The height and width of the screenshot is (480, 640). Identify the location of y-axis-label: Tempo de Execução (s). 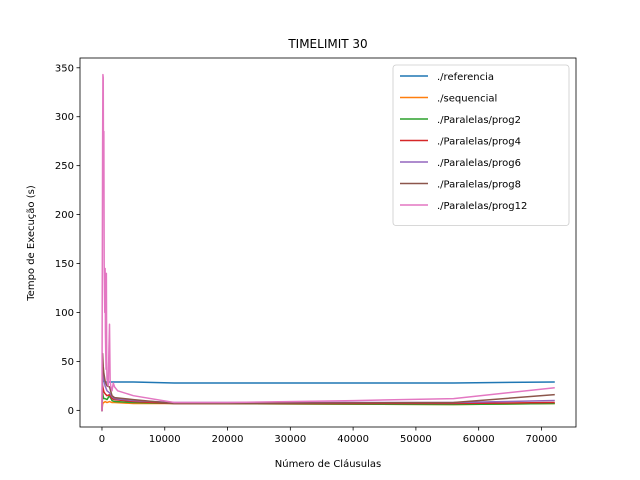
(31, 243).